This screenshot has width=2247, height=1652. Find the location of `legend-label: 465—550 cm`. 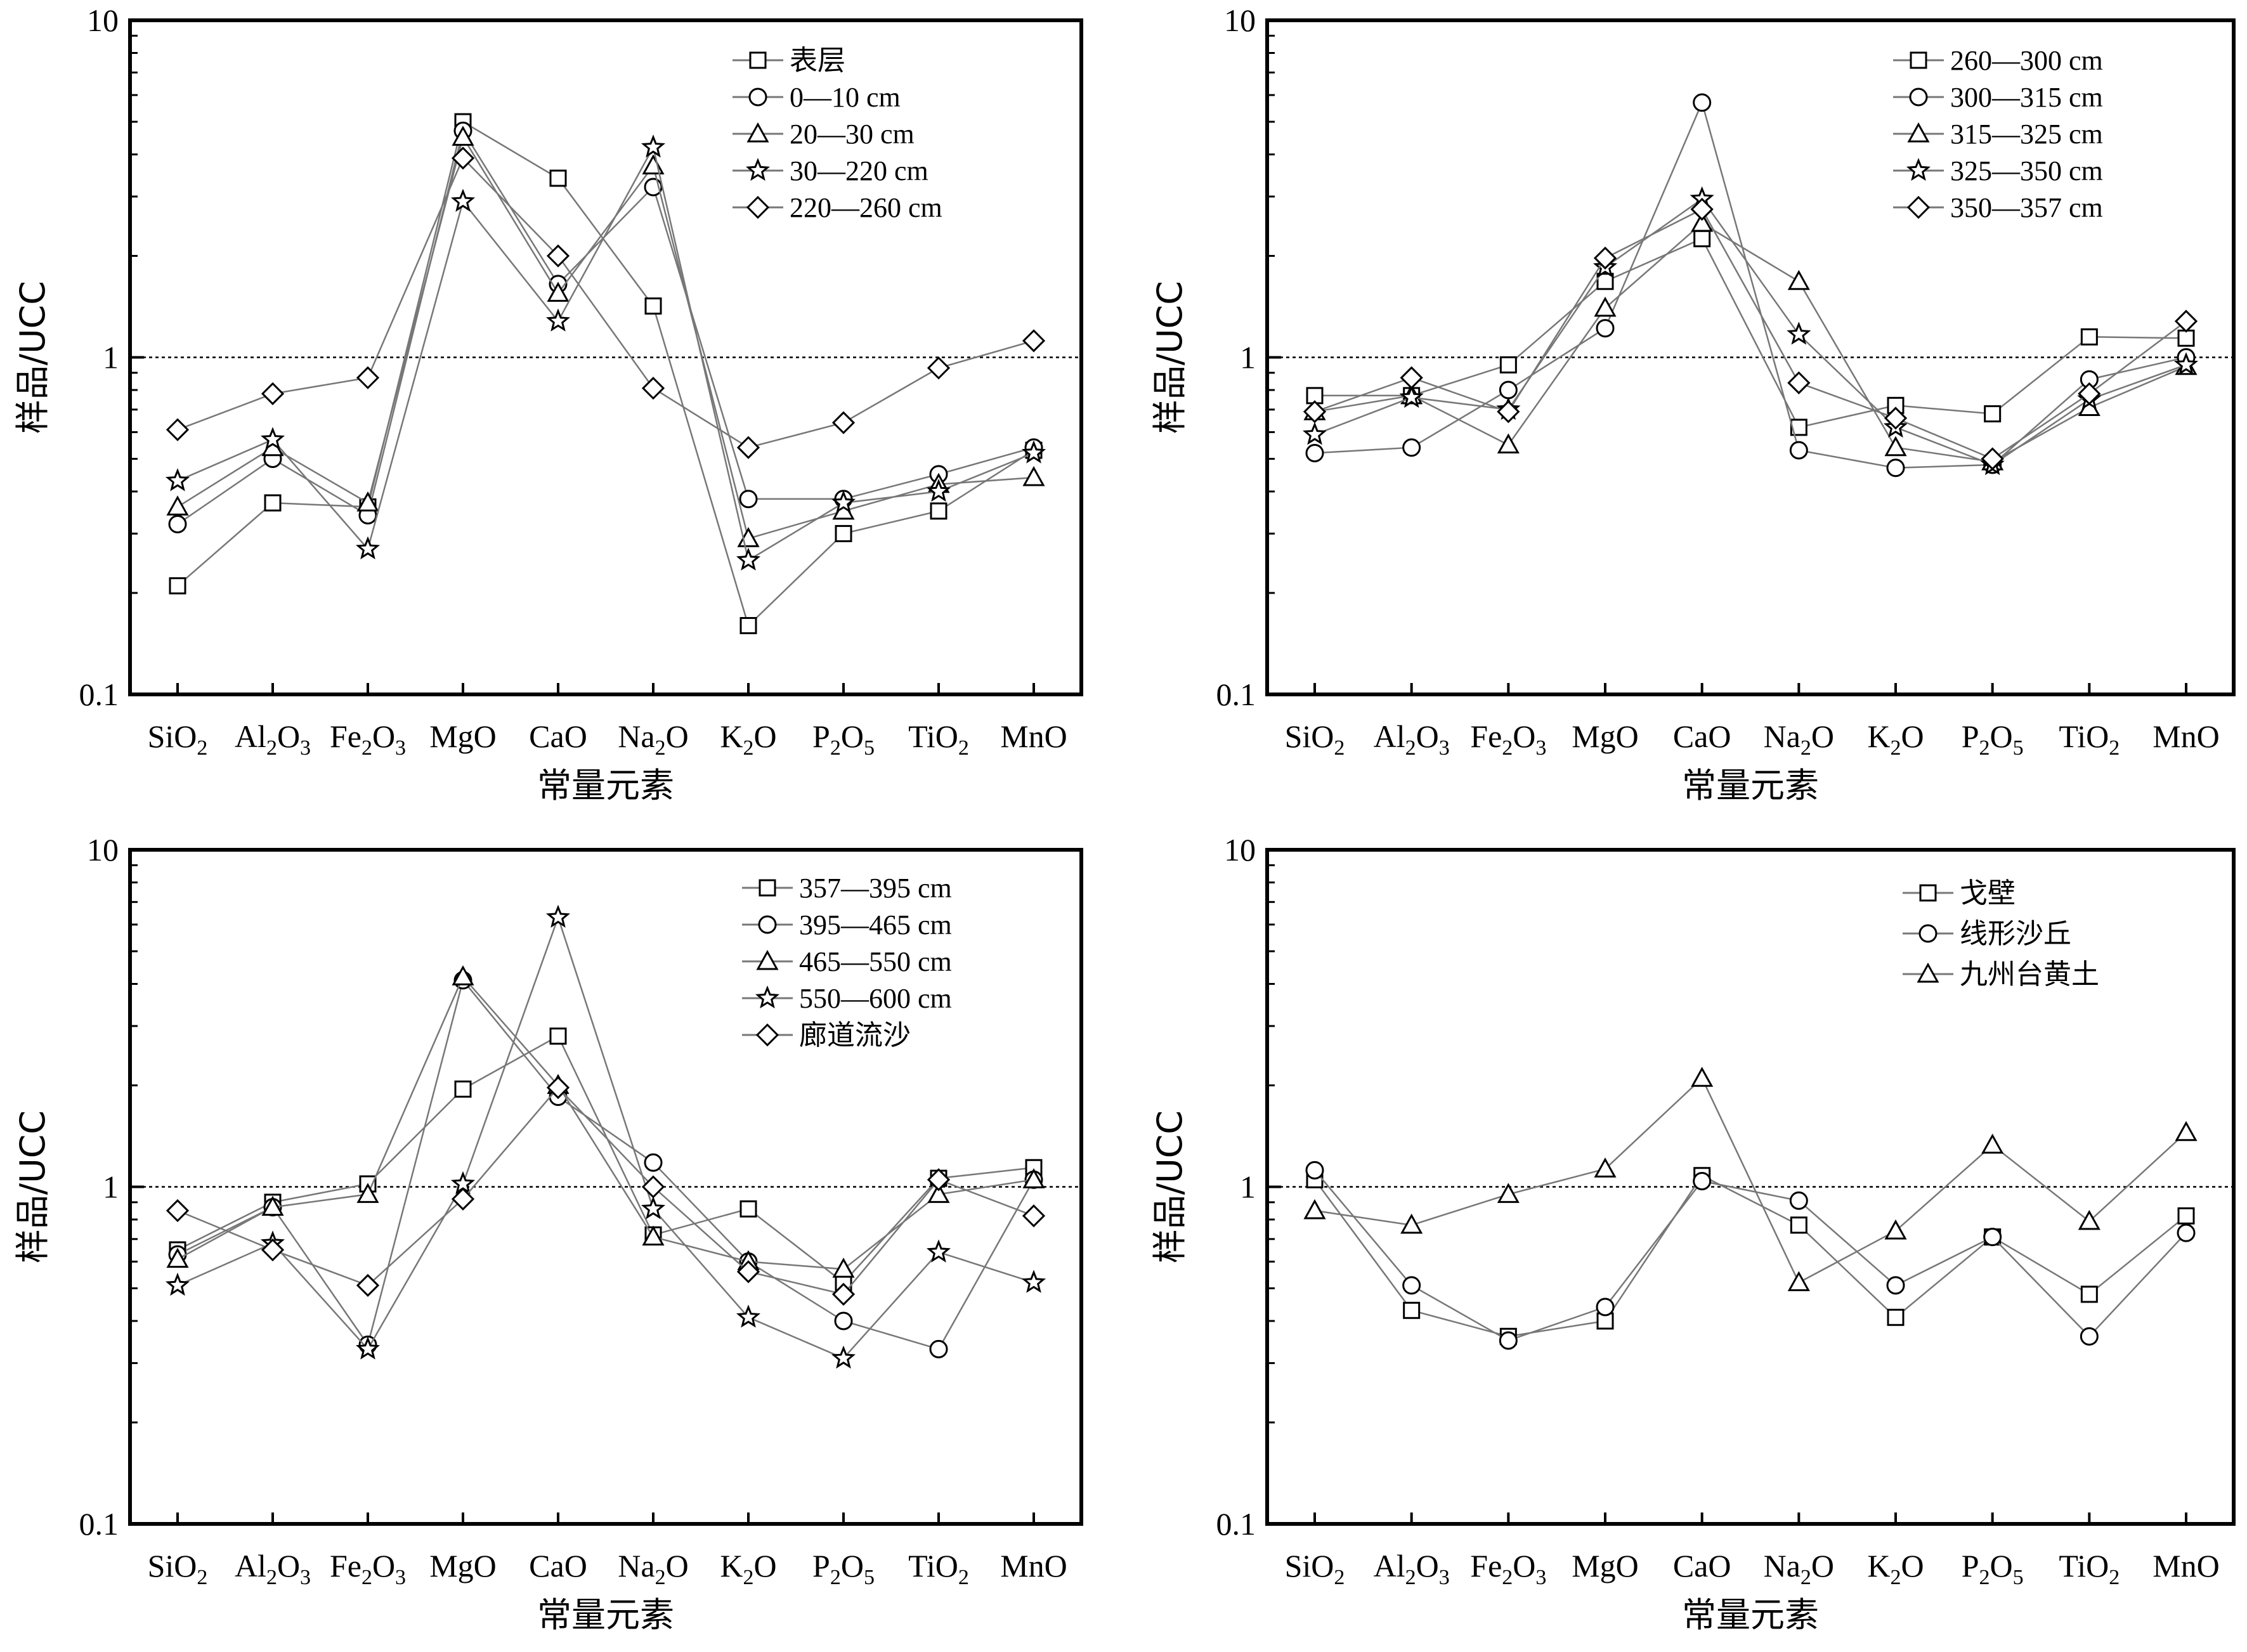

legend-label: 465—550 cm is located at coordinates (875, 961).